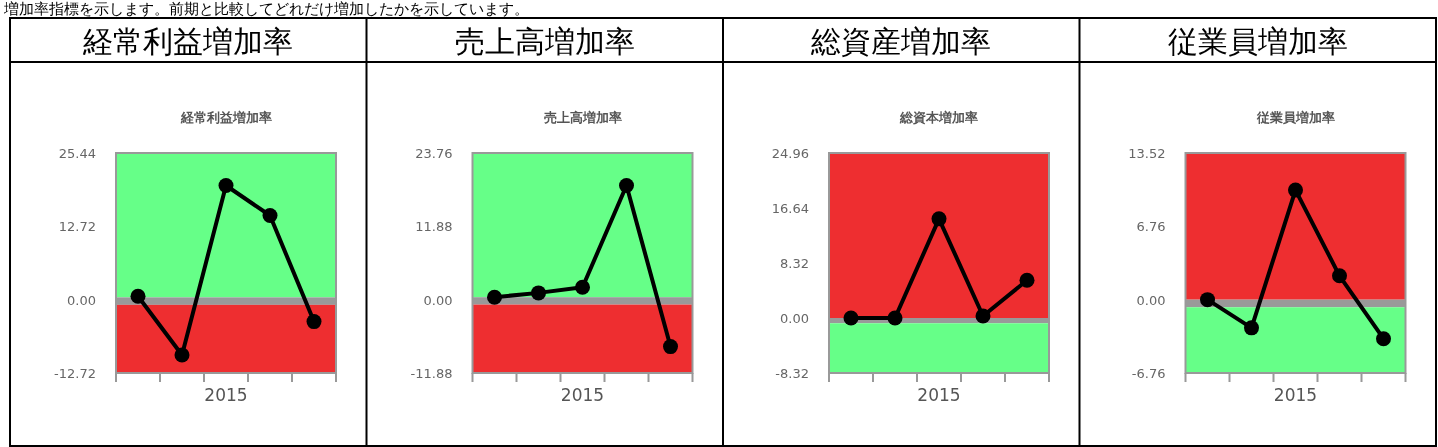 This screenshot has width=1438, height=447. I want to click on chart-title: 総資産増加率, so click(901, 41).